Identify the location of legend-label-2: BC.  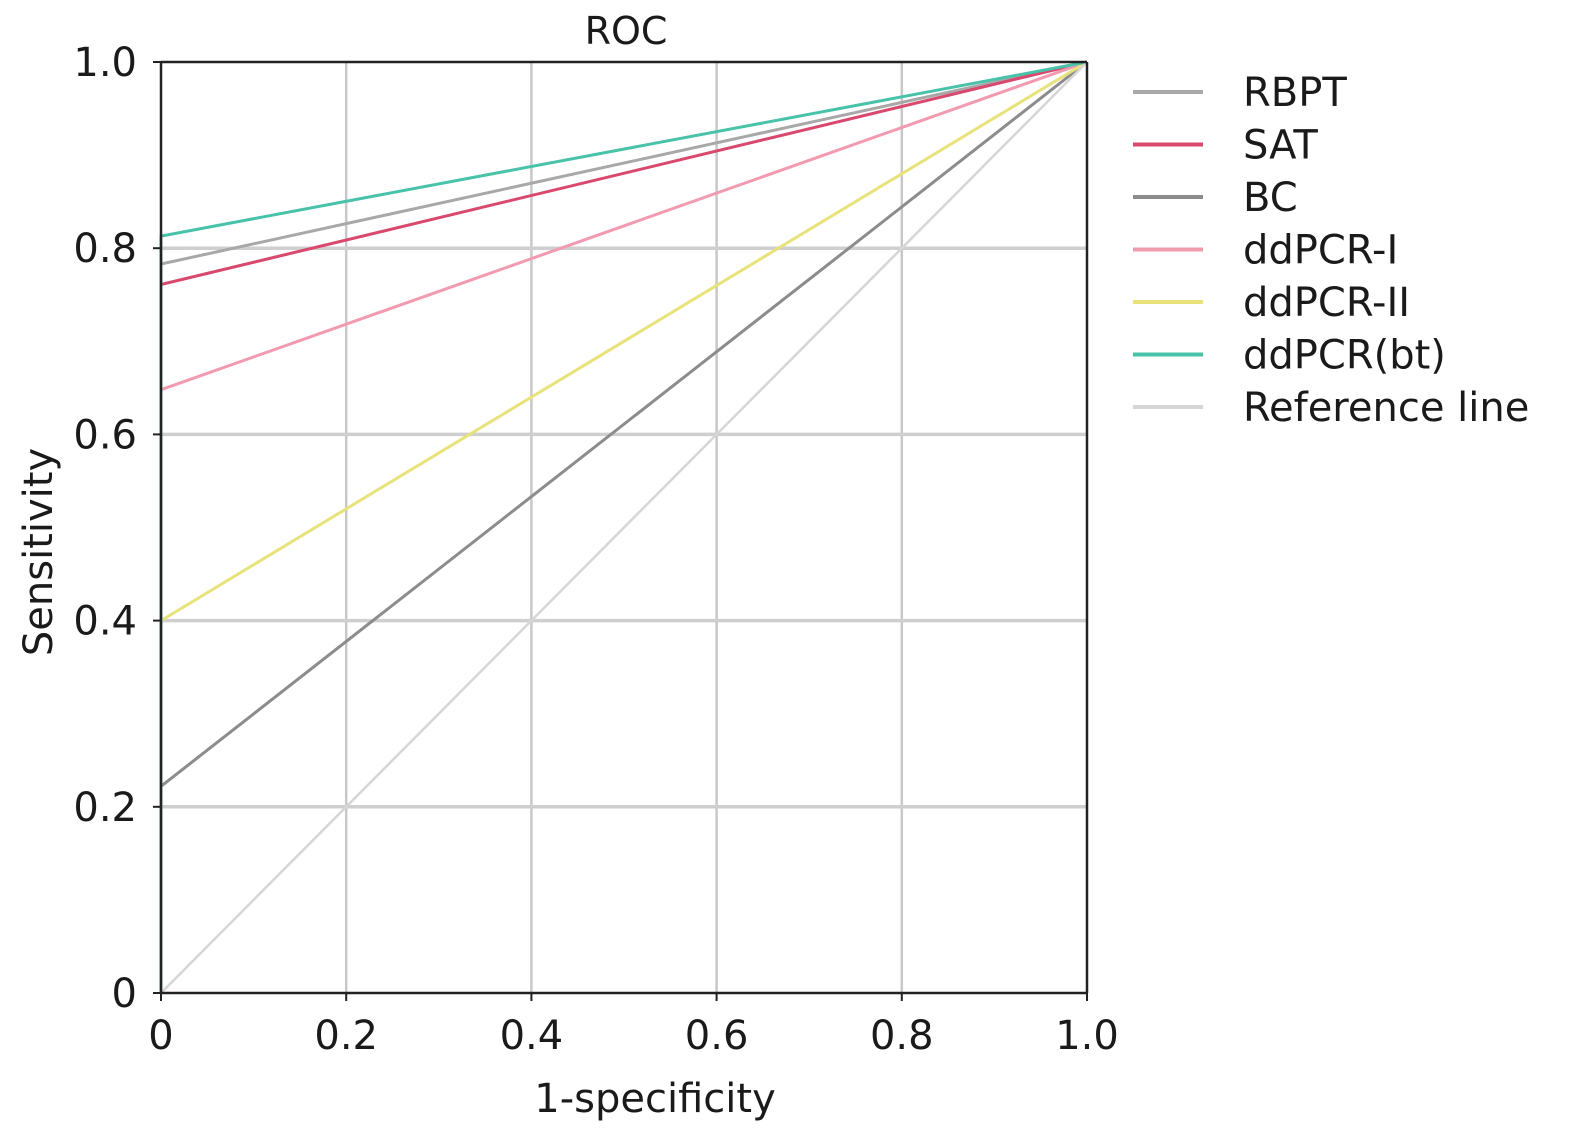
(1270, 198).